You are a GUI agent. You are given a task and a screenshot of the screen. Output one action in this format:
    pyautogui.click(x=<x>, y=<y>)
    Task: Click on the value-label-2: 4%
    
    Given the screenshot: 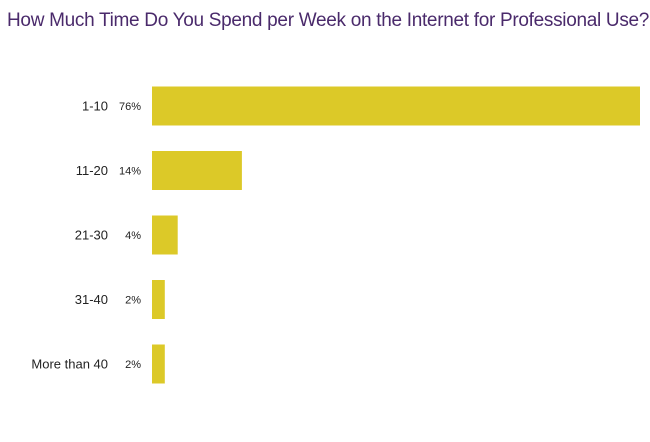 What is the action you would take?
    pyautogui.click(x=133, y=236)
    